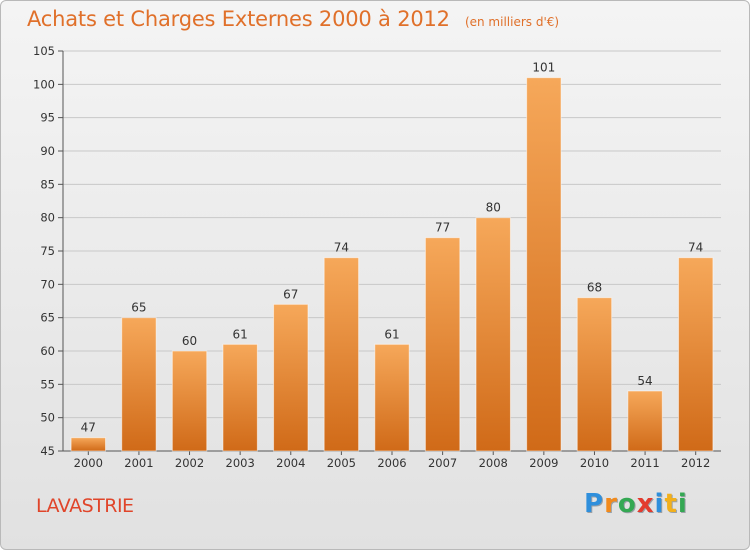 Image resolution: width=750 pixels, height=550 pixels. Describe the element at coordinates (47, 384) in the screenshot. I see `y-tick-label: 55` at that location.